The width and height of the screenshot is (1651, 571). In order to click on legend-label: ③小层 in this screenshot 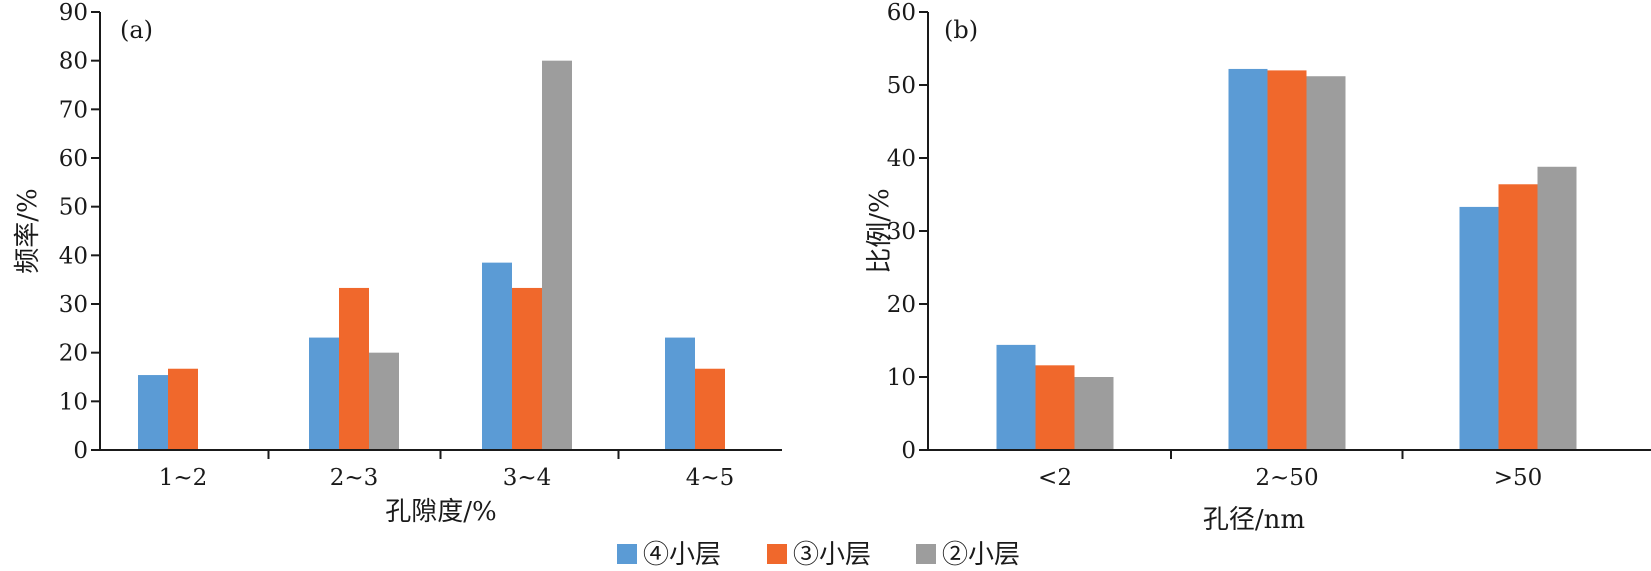, I will do `click(832, 555)`.